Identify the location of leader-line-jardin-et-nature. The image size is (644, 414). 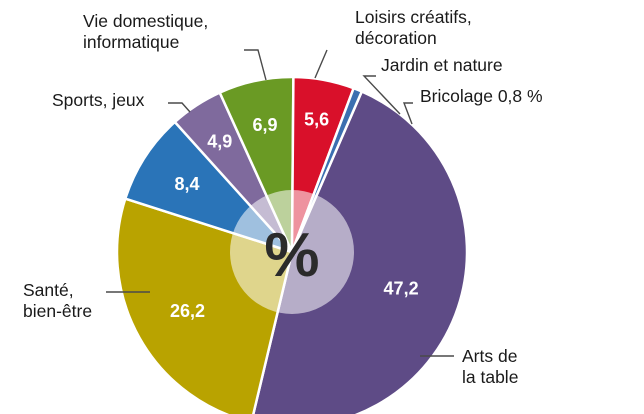
(381, 95).